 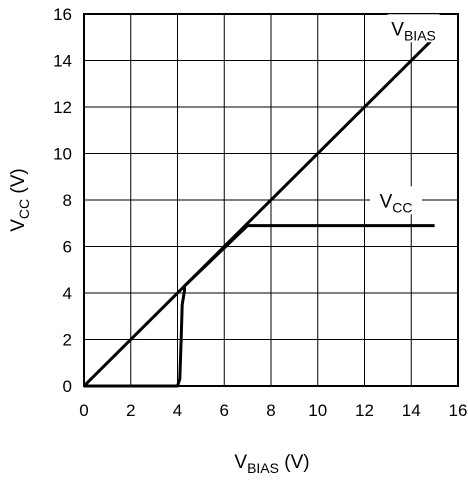 What do you see at coordinates (458, 410) in the screenshot?
I see `x-tick-label-8: 16` at bounding box center [458, 410].